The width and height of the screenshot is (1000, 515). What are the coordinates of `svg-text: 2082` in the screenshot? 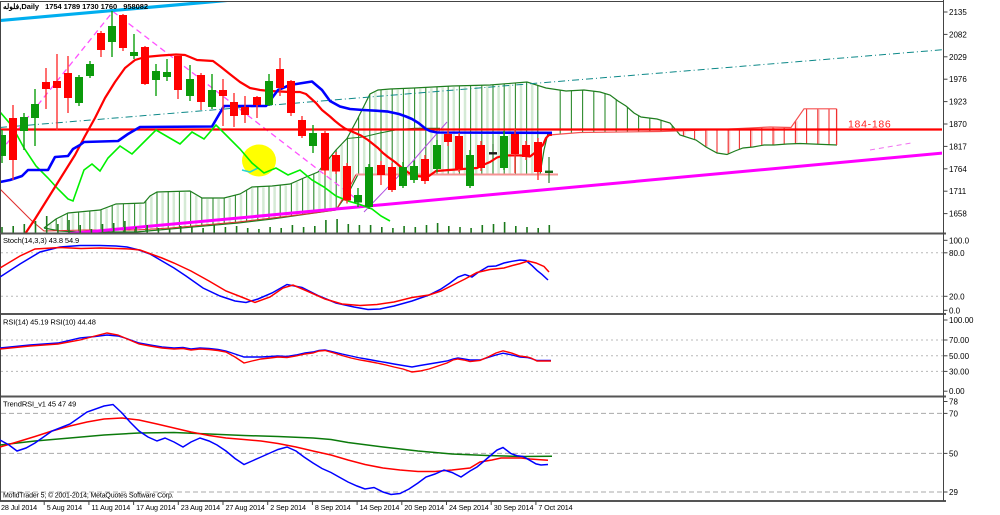 It's located at (958, 34).